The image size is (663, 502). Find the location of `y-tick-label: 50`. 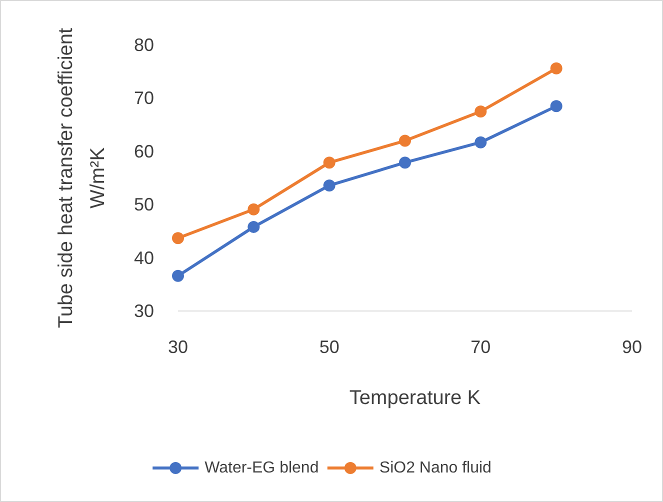

y-tick-label: 50 is located at coordinates (144, 204).